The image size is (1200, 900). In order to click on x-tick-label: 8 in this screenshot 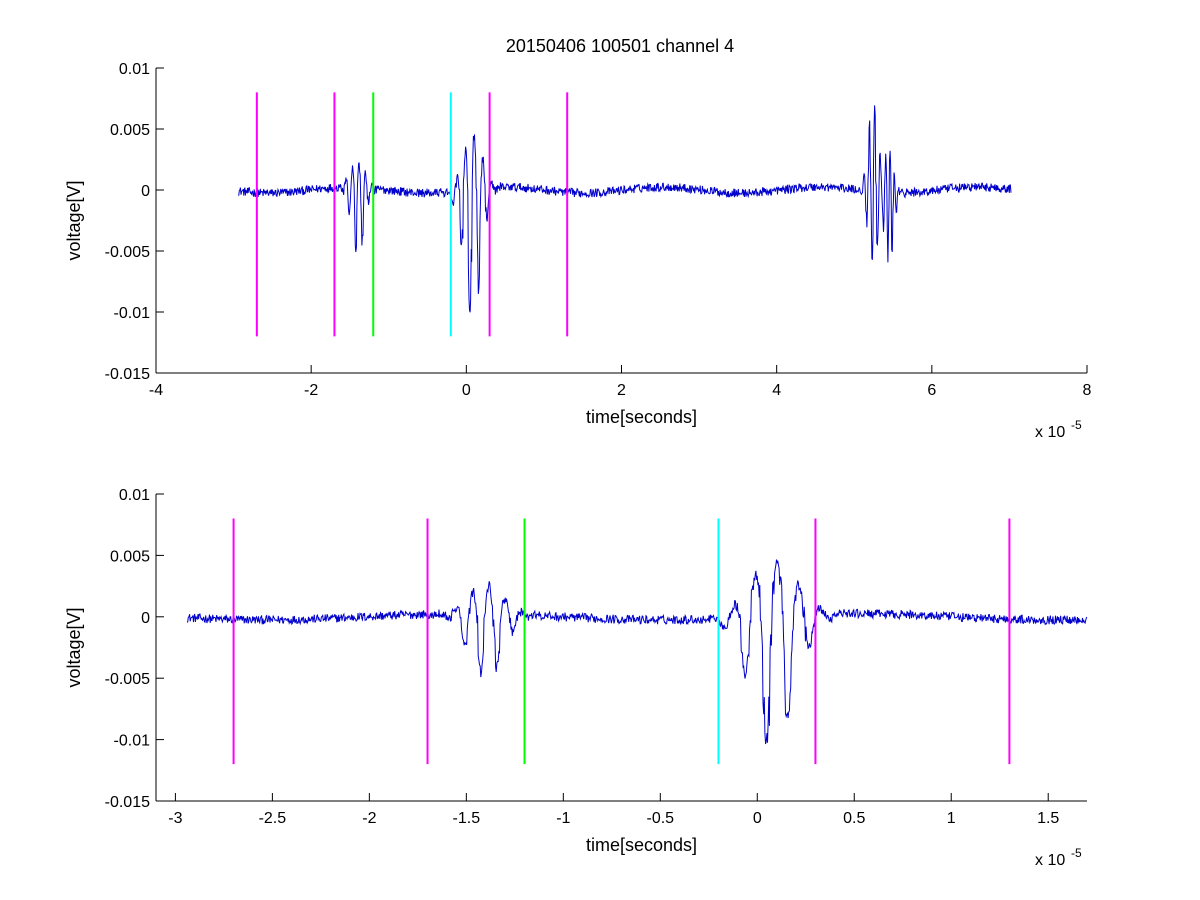, I will do `click(1087, 390)`.